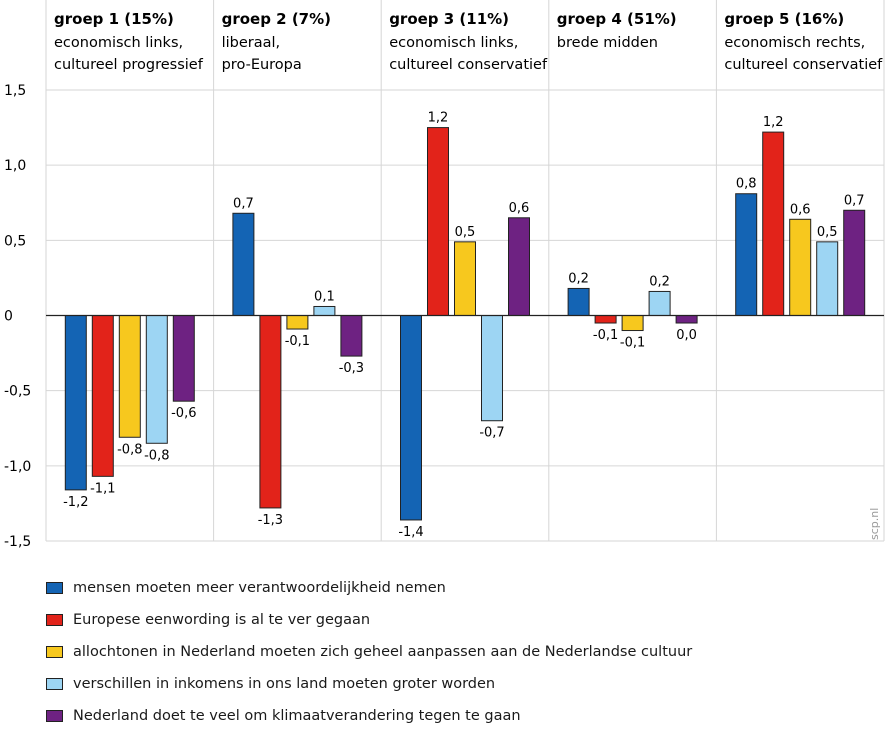 The height and width of the screenshot is (751, 888). I want to click on data-label: 0,1, so click(324, 296).